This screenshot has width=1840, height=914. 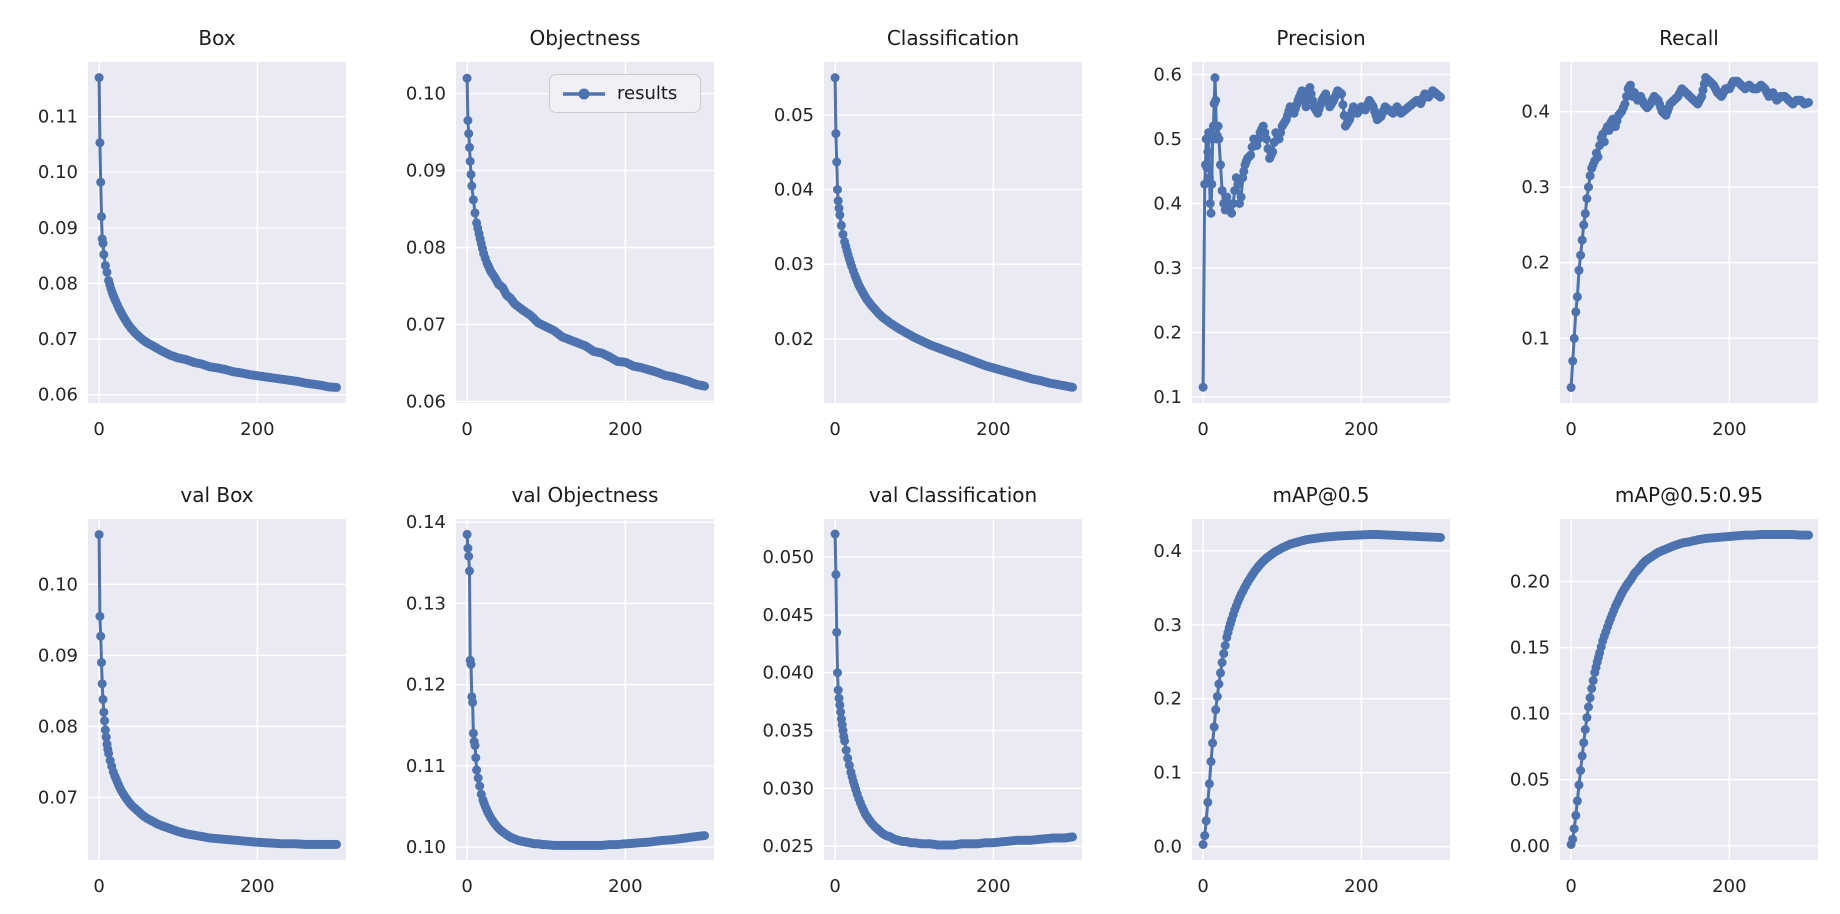 I want to click on svg-text: 0.5, so click(x=1167, y=139).